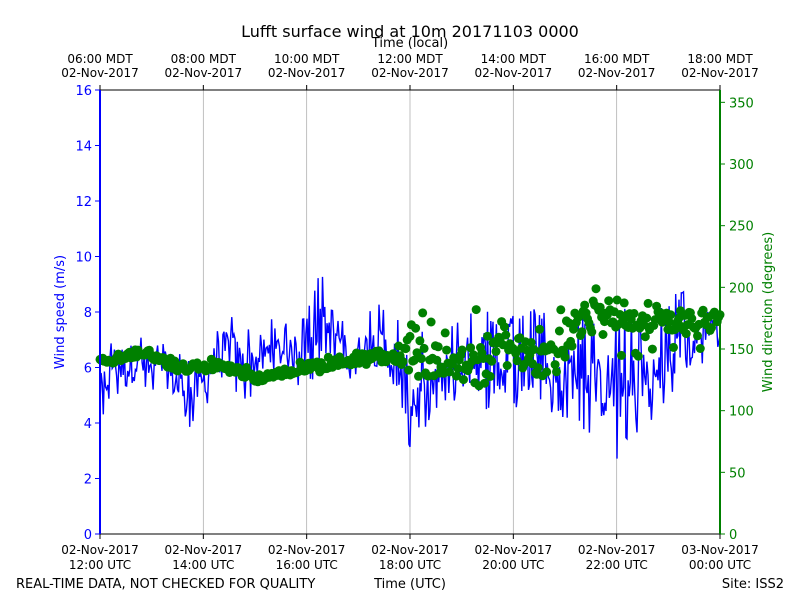 The image size is (800, 600). What do you see at coordinates (513, 565) in the screenshot?
I see `bottom-tick-time: 20:00 UTC` at bounding box center [513, 565].